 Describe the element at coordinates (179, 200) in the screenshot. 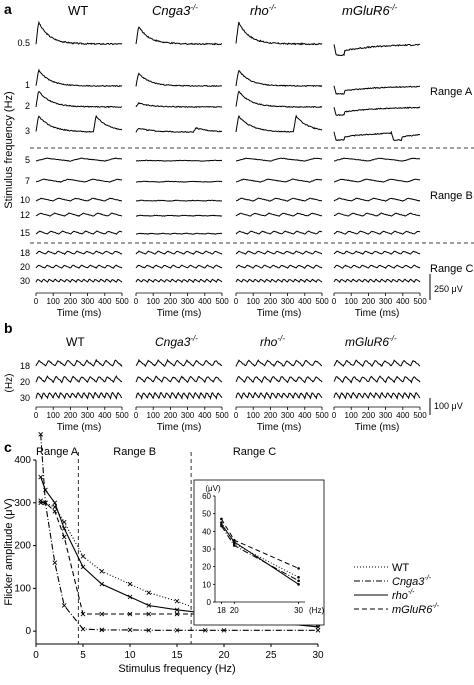

I see `trace-a-r6-c1` at that location.